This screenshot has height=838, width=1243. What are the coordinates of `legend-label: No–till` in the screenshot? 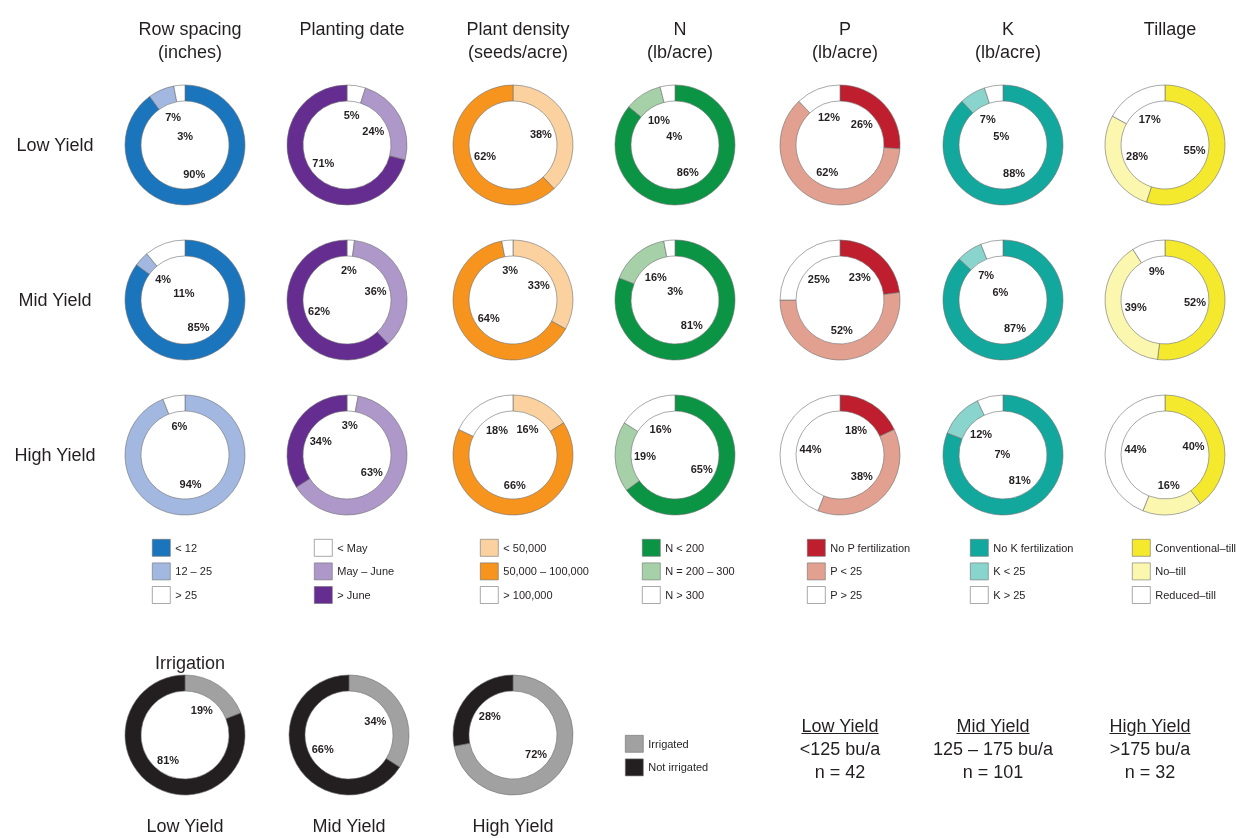 It's located at (1170, 571).